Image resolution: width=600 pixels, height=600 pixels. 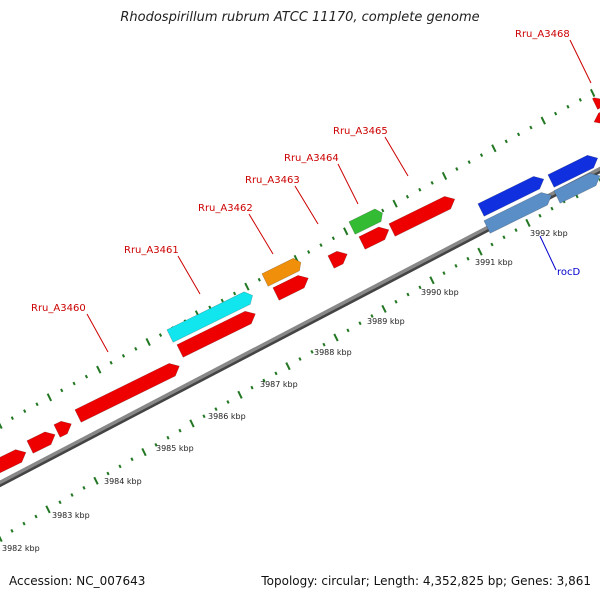 I want to click on scale-tick-label: 3991 kbp, so click(x=494, y=262).